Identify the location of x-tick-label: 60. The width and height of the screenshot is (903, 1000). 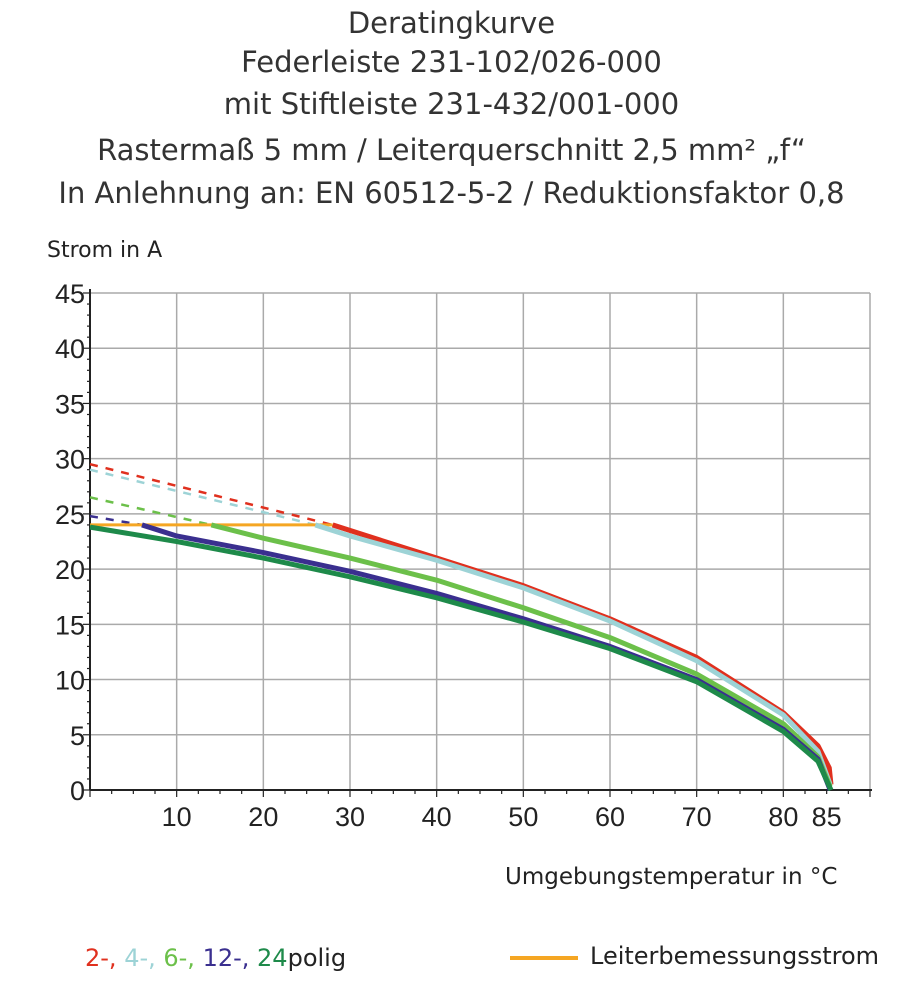
(610, 817).